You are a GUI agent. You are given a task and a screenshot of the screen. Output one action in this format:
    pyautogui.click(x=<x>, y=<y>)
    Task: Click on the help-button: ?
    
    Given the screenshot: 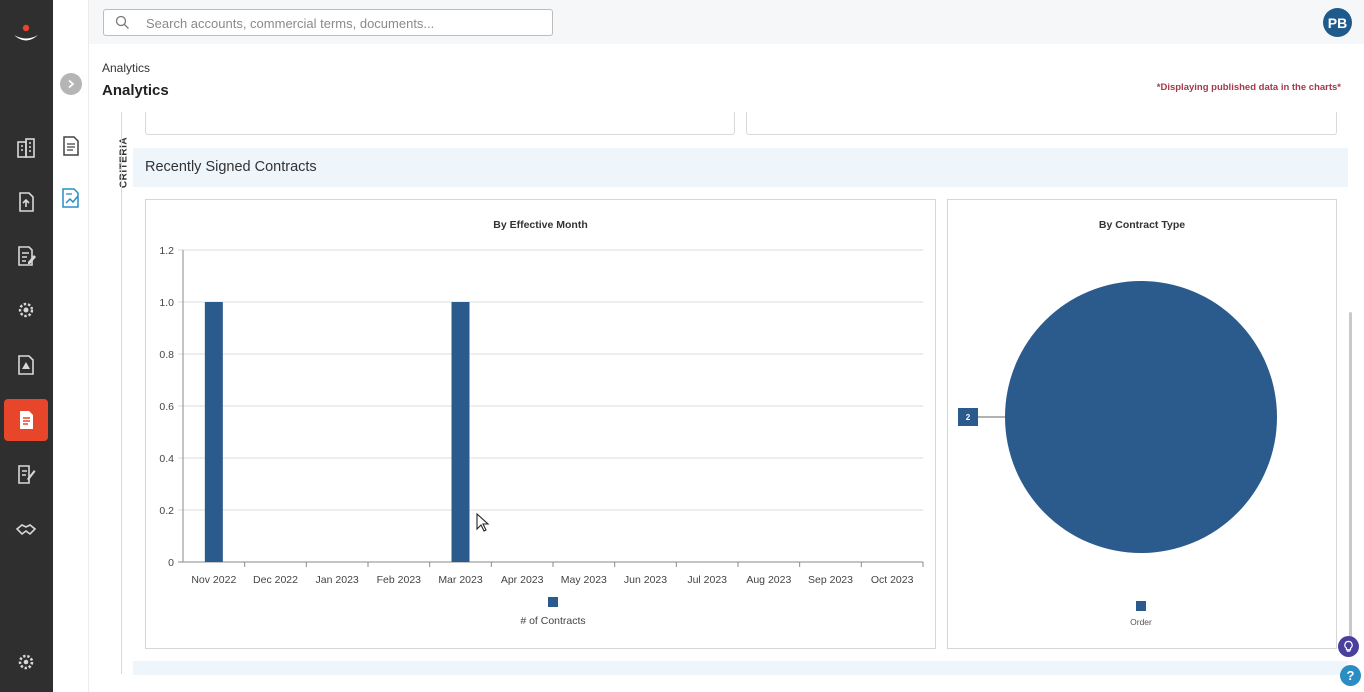 What is the action you would take?
    pyautogui.click(x=1350, y=675)
    